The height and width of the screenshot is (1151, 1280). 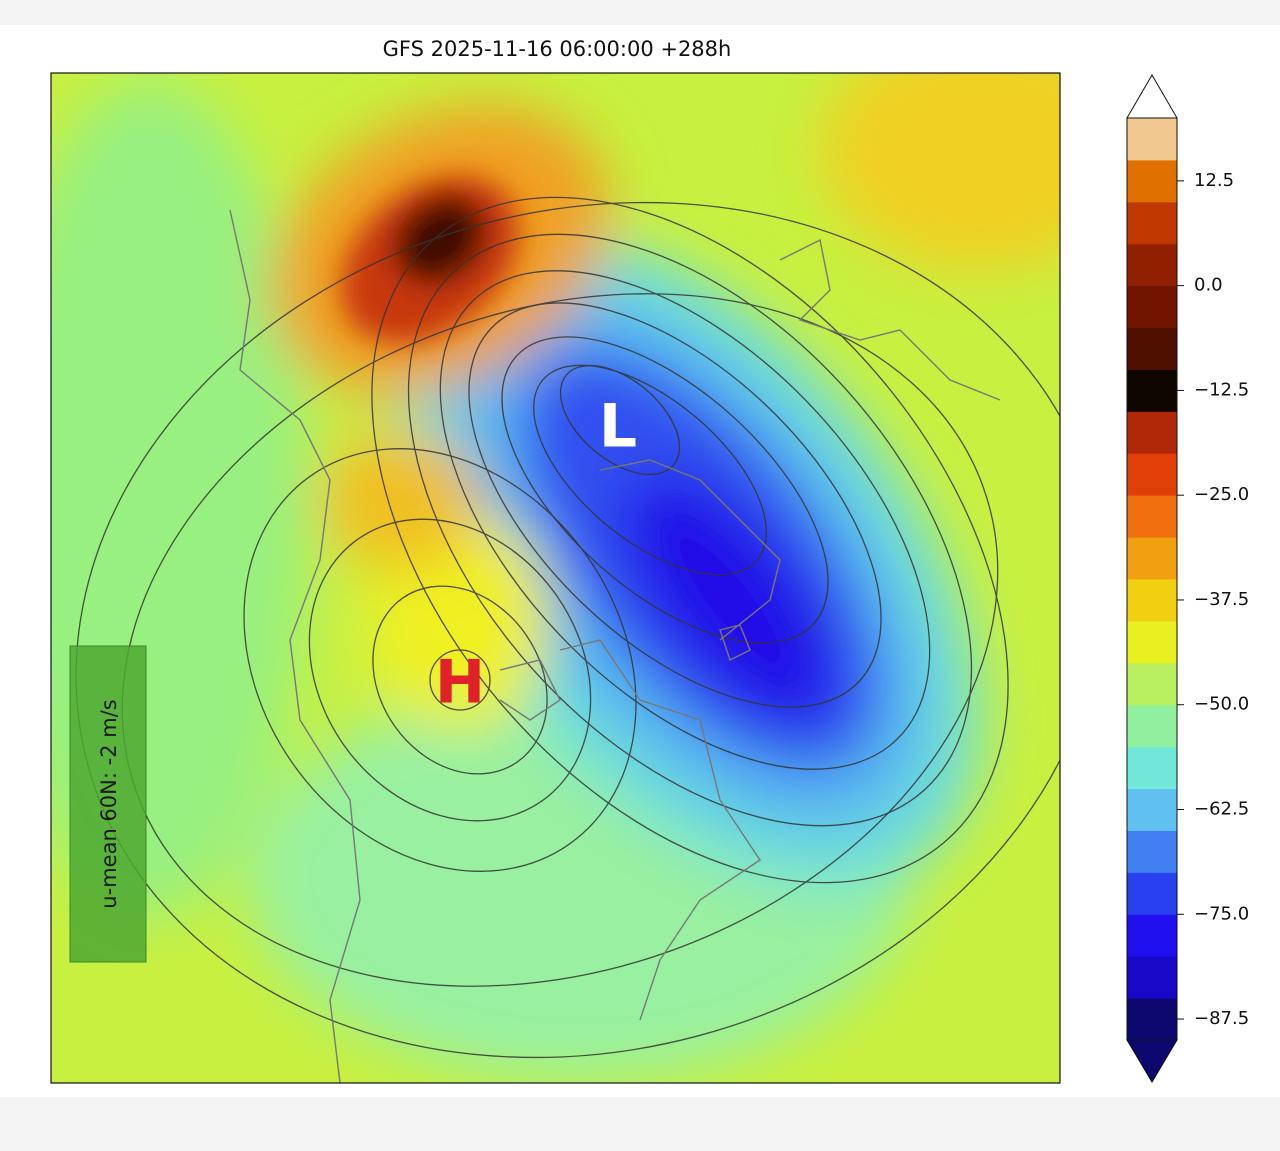 What do you see at coordinates (618, 427) in the screenshot?
I see `pressure-center: L` at bounding box center [618, 427].